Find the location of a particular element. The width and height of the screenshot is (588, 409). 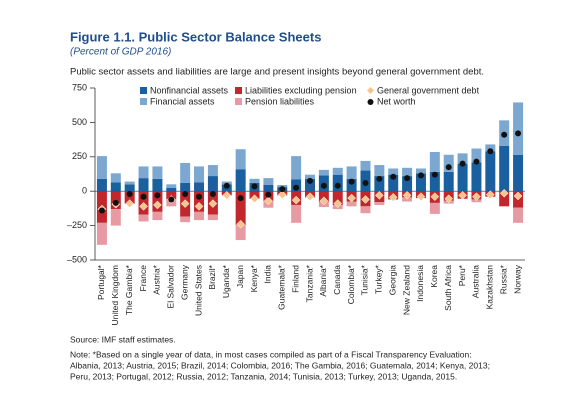

legend-label: Liabilities excluding pension is located at coordinates (301, 90).